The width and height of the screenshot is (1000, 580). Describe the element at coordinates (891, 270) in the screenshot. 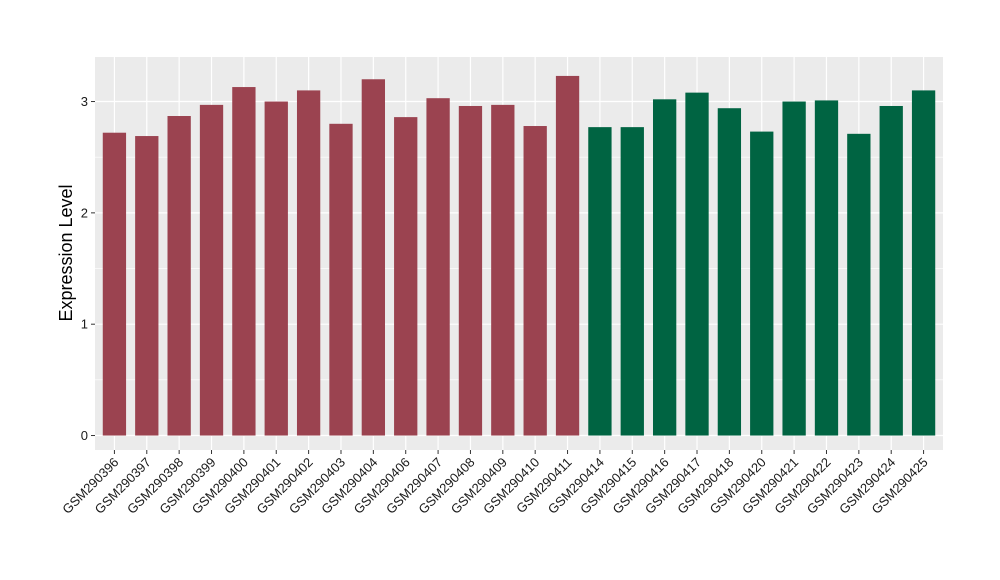

I see `bar-GSM290424` at that location.